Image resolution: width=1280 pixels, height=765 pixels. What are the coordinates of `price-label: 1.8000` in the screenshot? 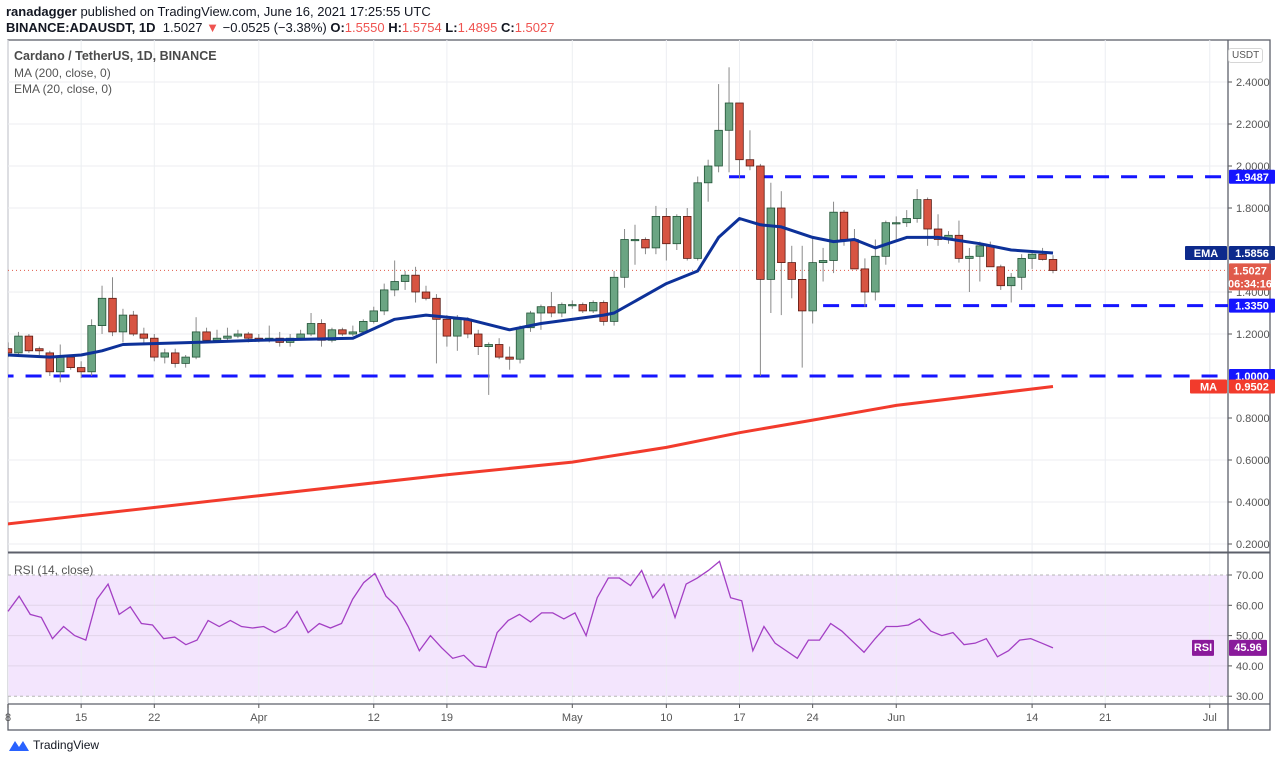 It's located at (1253, 209).